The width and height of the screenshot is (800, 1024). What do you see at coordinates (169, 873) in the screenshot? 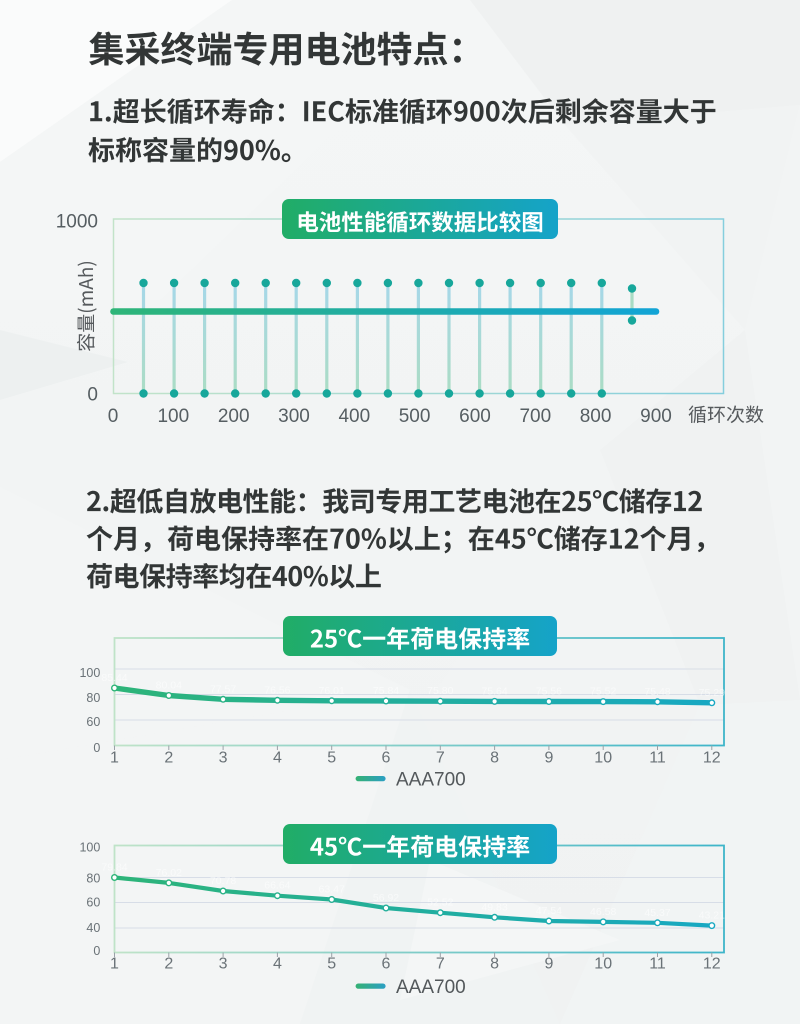
I see `svg-text: 76.02` at bounding box center [169, 873].